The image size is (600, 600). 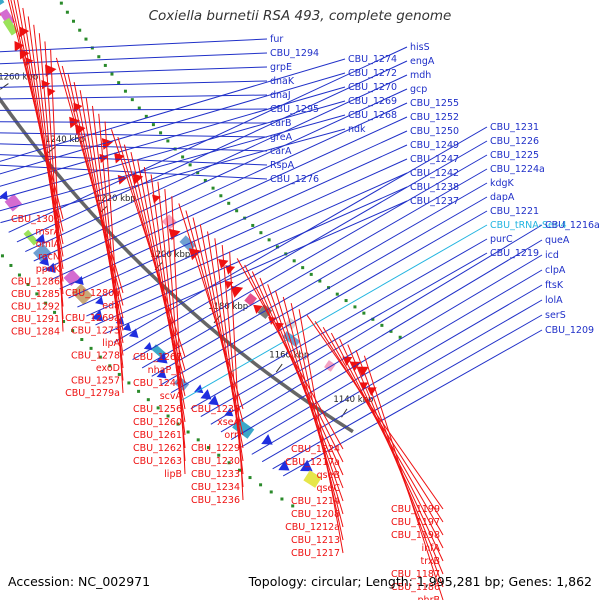 I want to click on forward-gene-label: carB, so click(x=280, y=123).